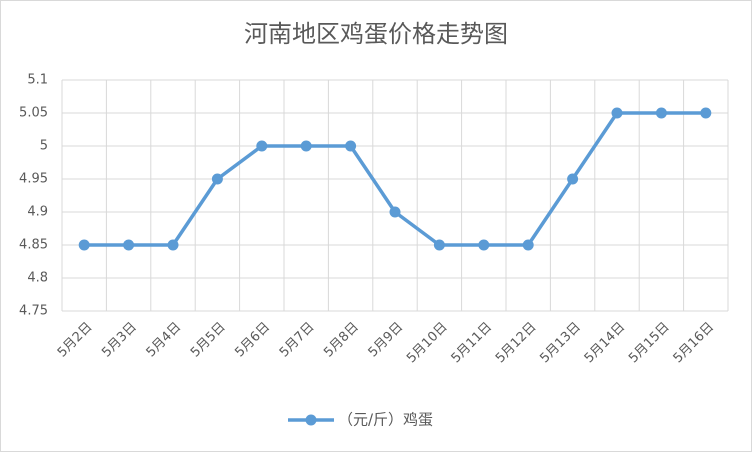  I want to click on y-tick-label: 5, so click(44, 146).